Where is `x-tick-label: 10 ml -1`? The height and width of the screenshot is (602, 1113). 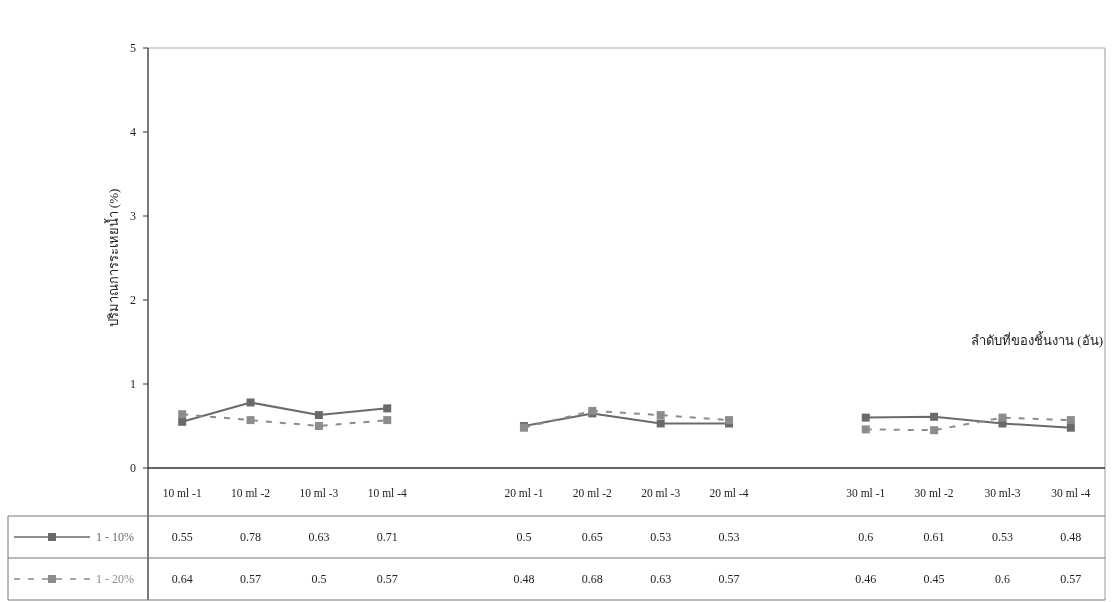 x-tick-label: 10 ml -1 is located at coordinates (182, 493).